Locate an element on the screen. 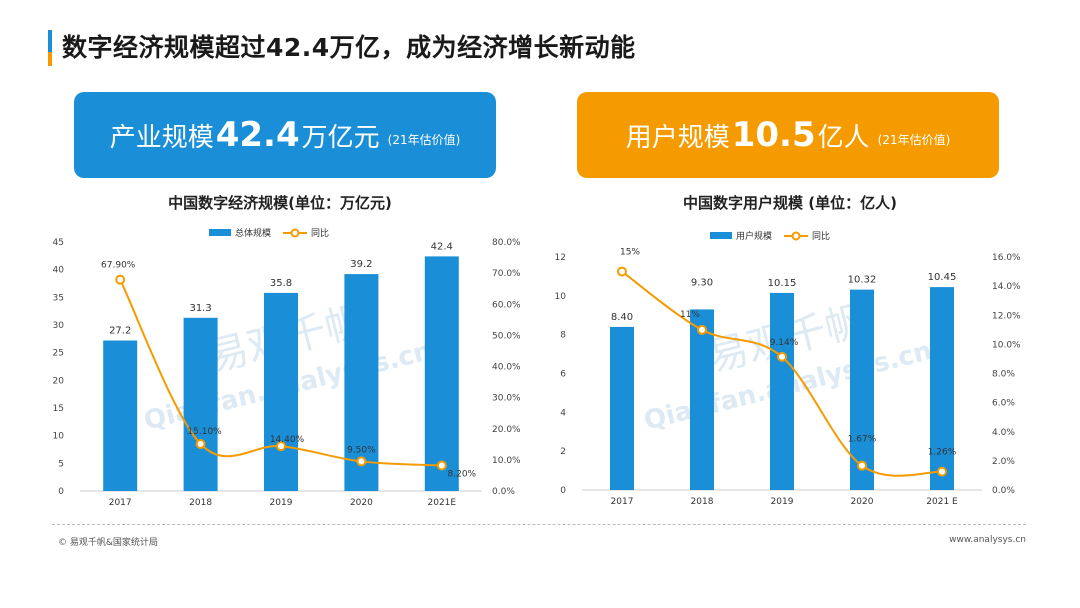  y2-tick-label: 8.0% is located at coordinates (1003, 375).